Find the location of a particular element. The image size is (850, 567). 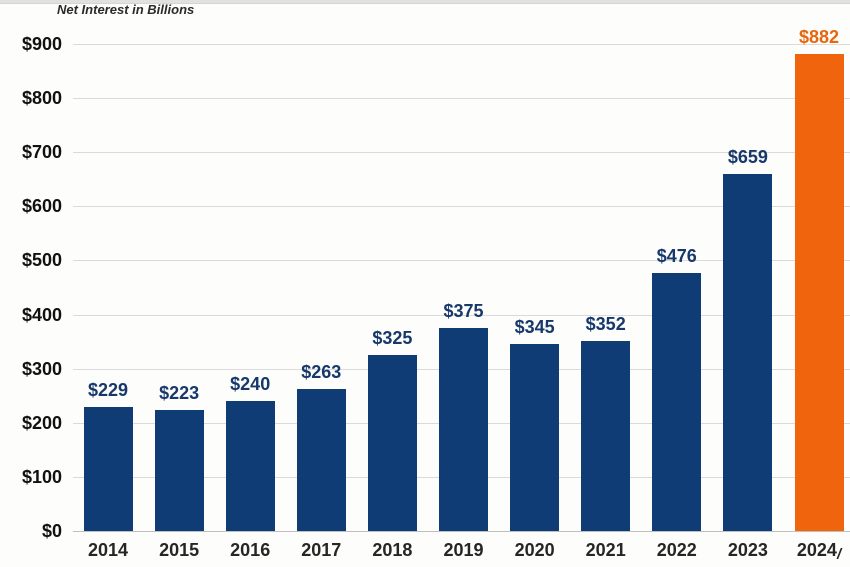

x-axis-tick-label: 2015 is located at coordinates (179, 550).